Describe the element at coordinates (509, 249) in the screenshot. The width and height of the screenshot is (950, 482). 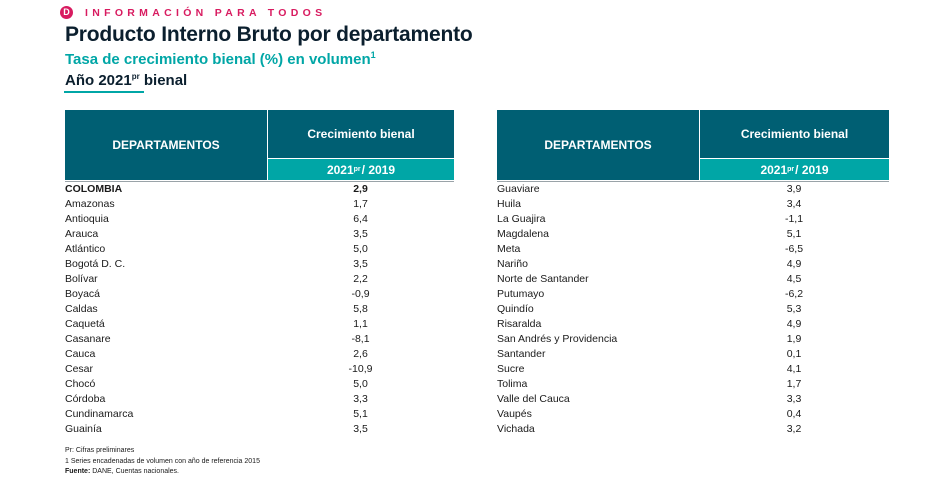
I see `department-name: Meta` at that location.